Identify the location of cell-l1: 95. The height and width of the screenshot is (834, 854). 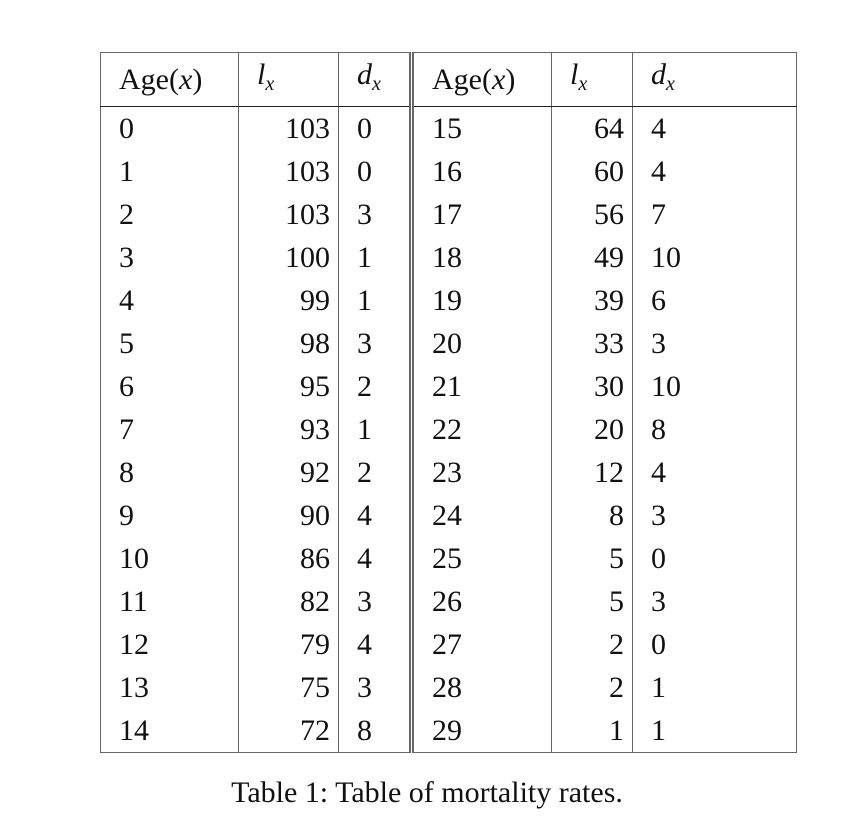
(288, 386).